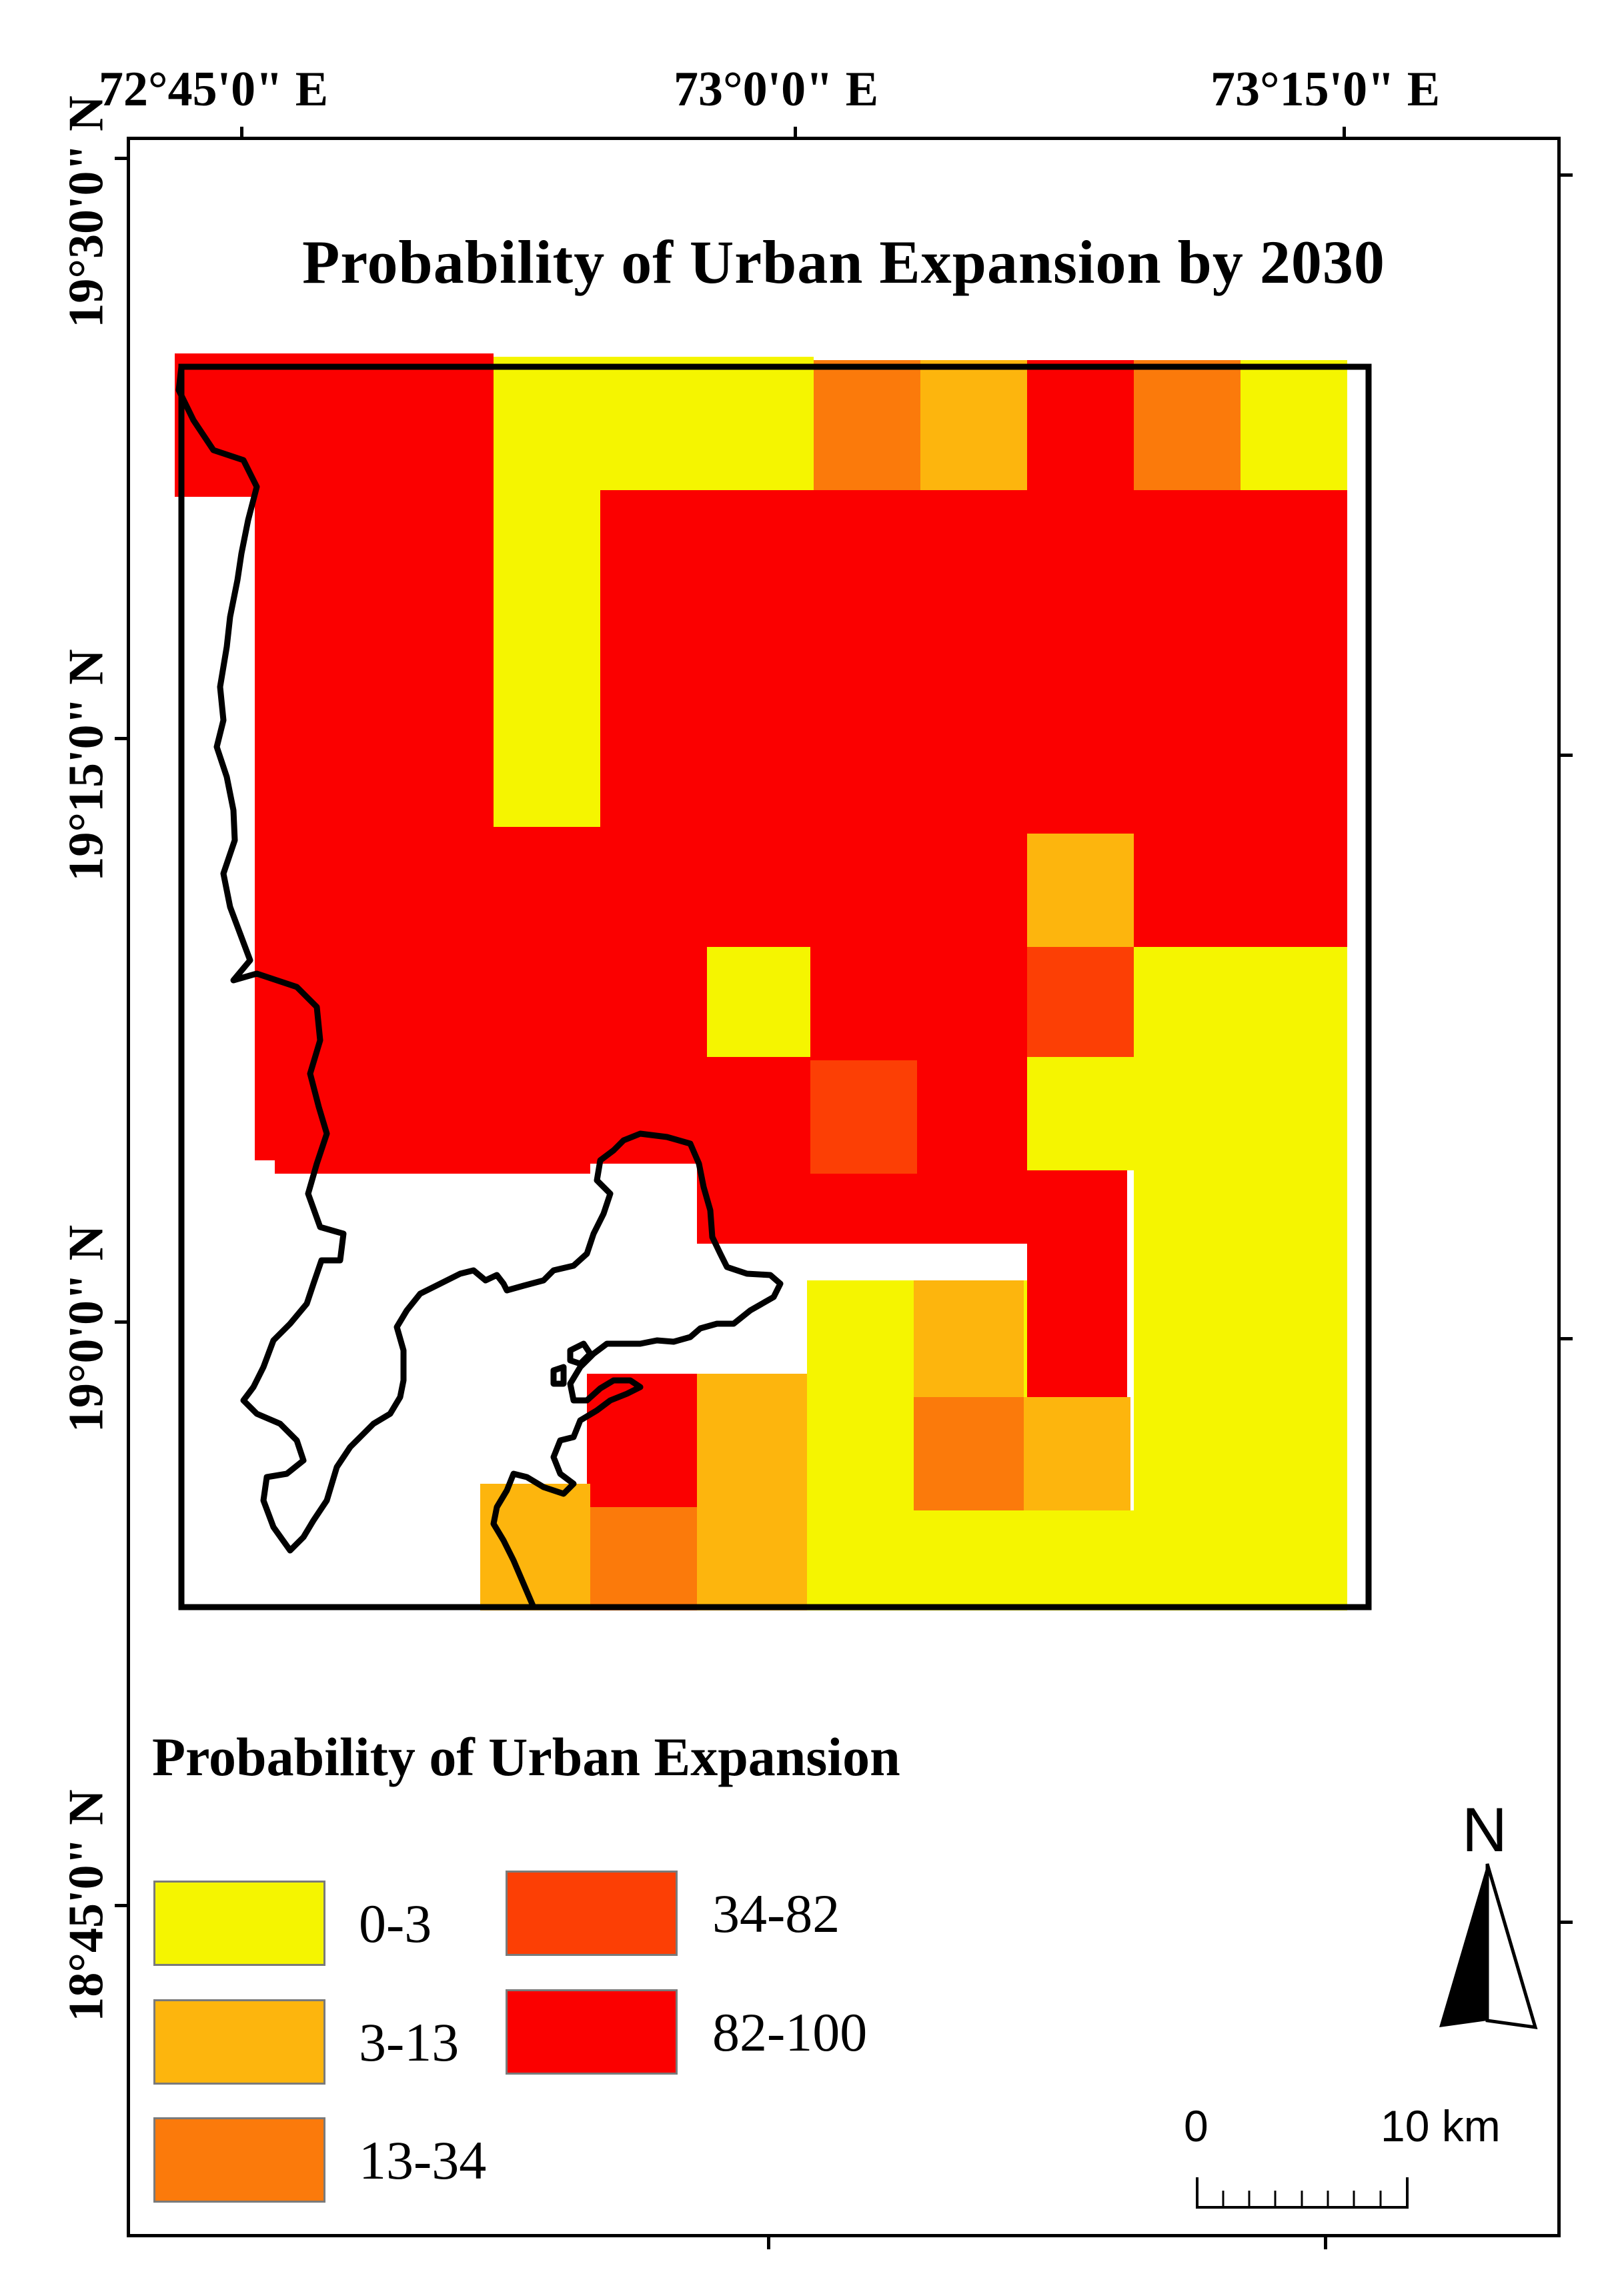 This screenshot has width=1610, height=2296. What do you see at coordinates (1484, 1830) in the screenshot?
I see `north-label: N` at bounding box center [1484, 1830].